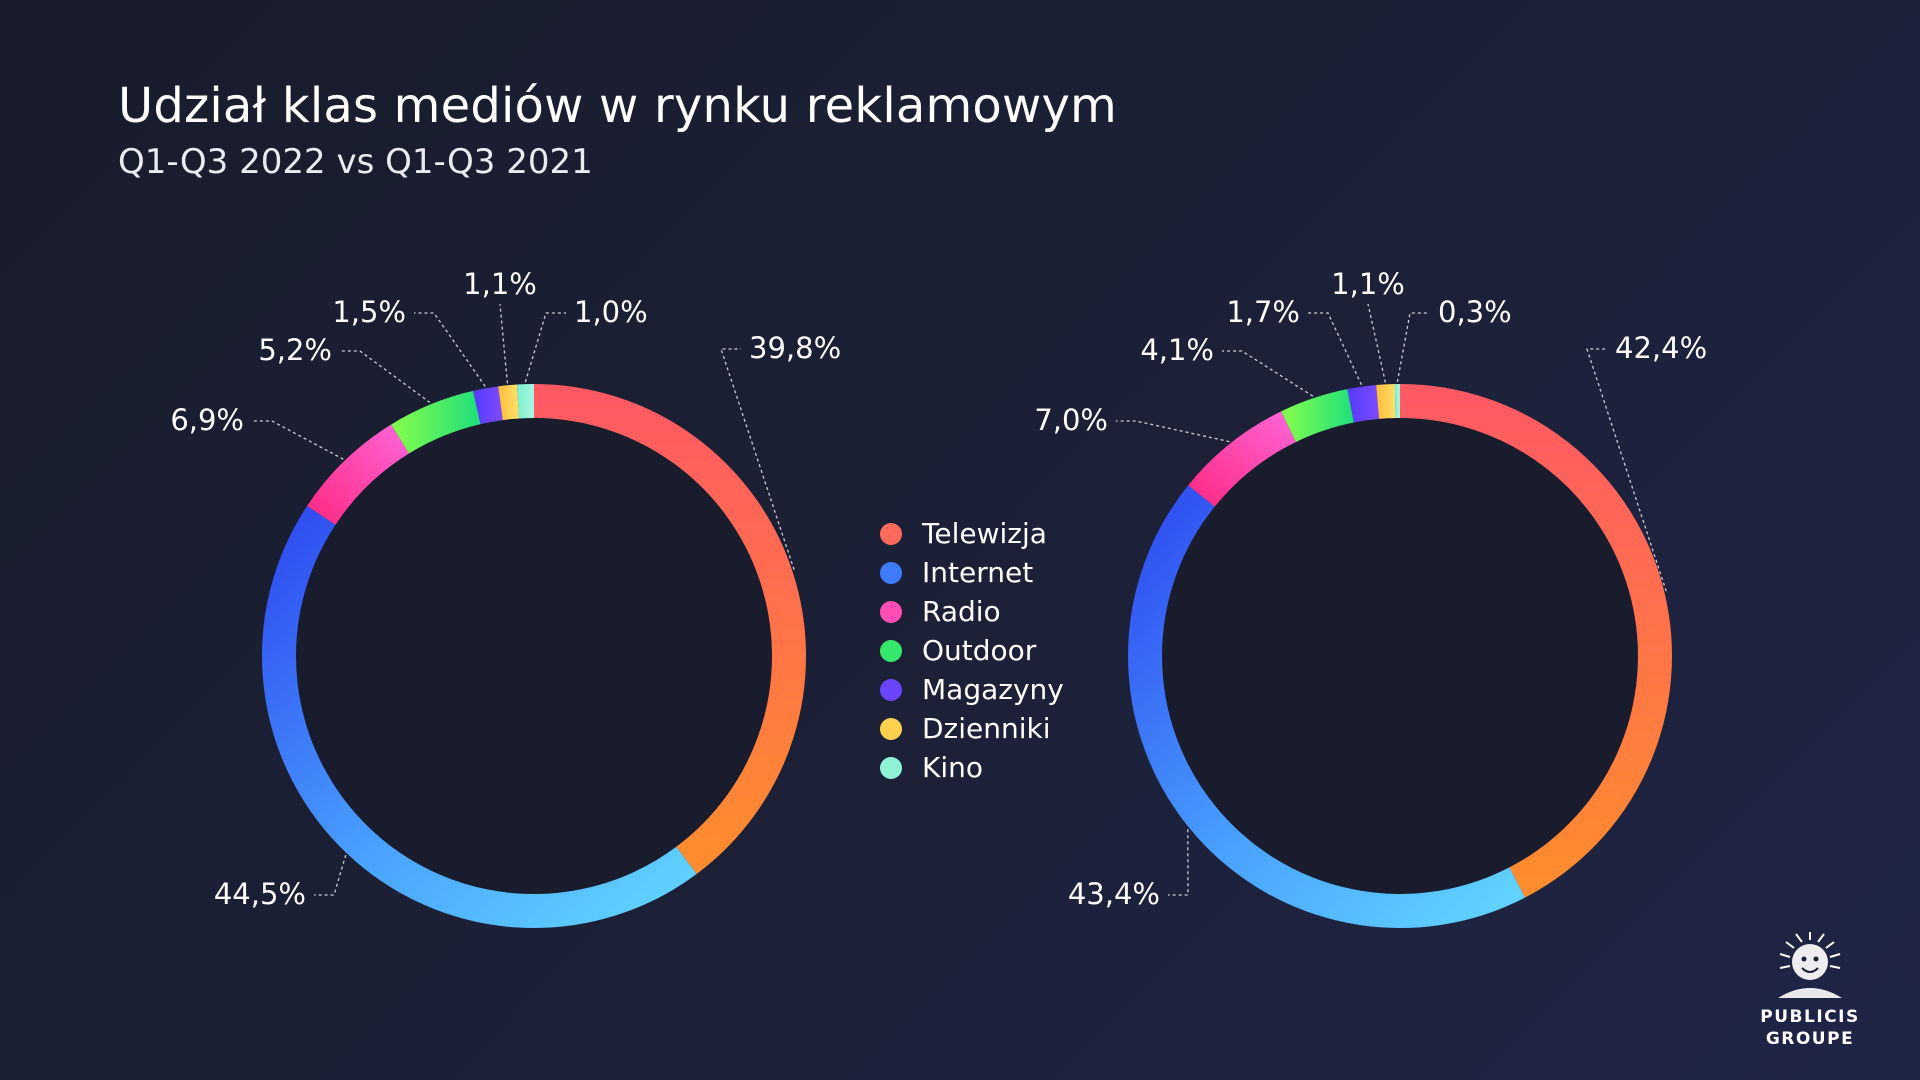  What do you see at coordinates (953, 767) in the screenshot?
I see `legend-label: Kino` at bounding box center [953, 767].